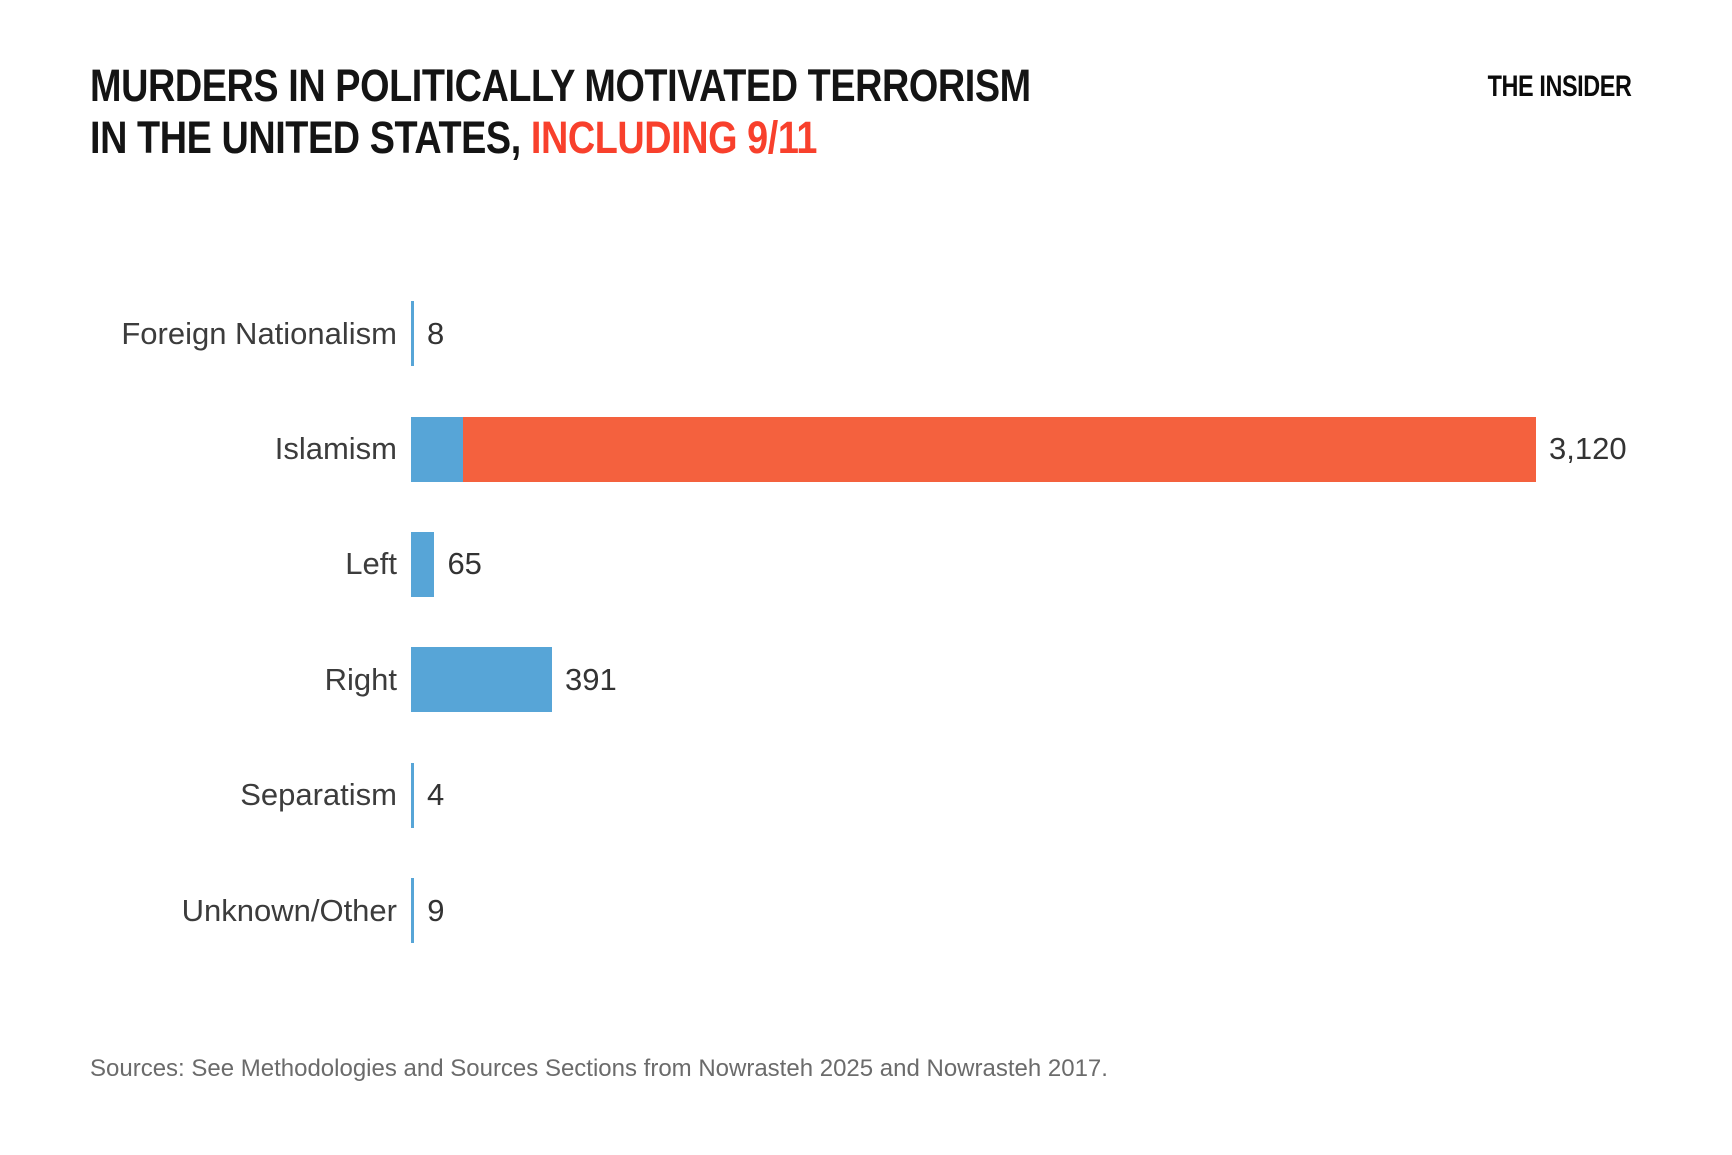  Describe the element at coordinates (674, 137) in the screenshot. I see `chart-title-line2-red: INCLUDING 9/11` at that location.